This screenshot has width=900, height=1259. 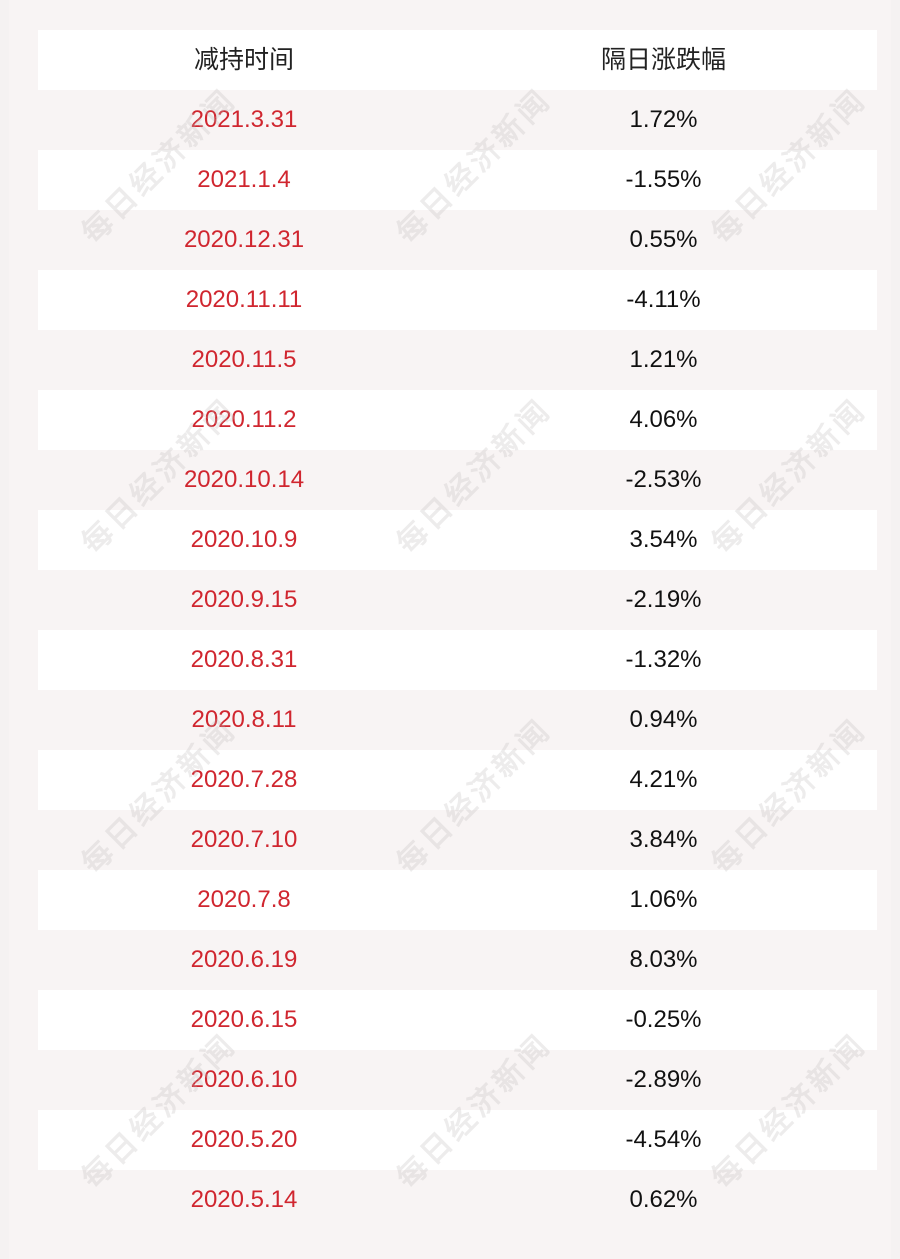 What do you see at coordinates (244, 179) in the screenshot?
I see `row-date: 2021.1.4` at bounding box center [244, 179].